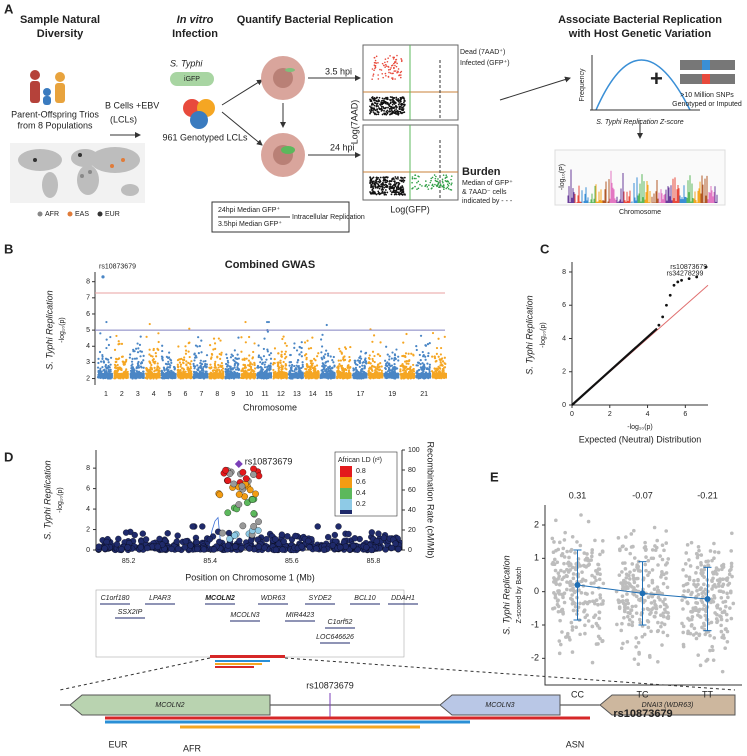 The height and width of the screenshot is (756, 747). I want to click on label: EUR, so click(118, 744).